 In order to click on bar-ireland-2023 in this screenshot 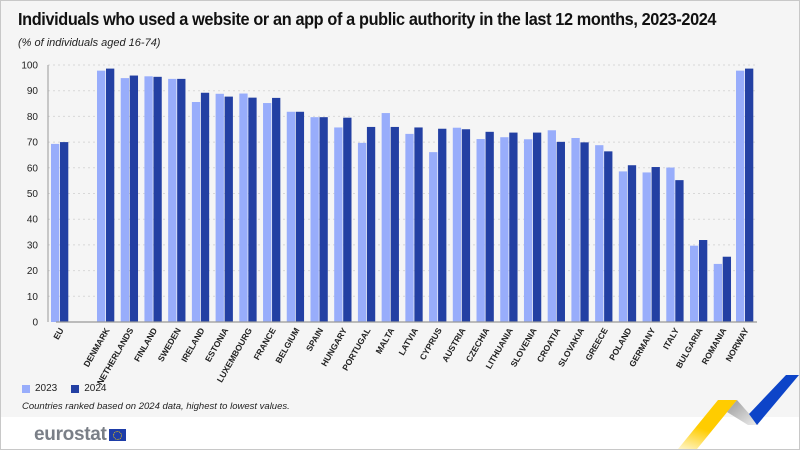, I will do `click(196, 212)`.